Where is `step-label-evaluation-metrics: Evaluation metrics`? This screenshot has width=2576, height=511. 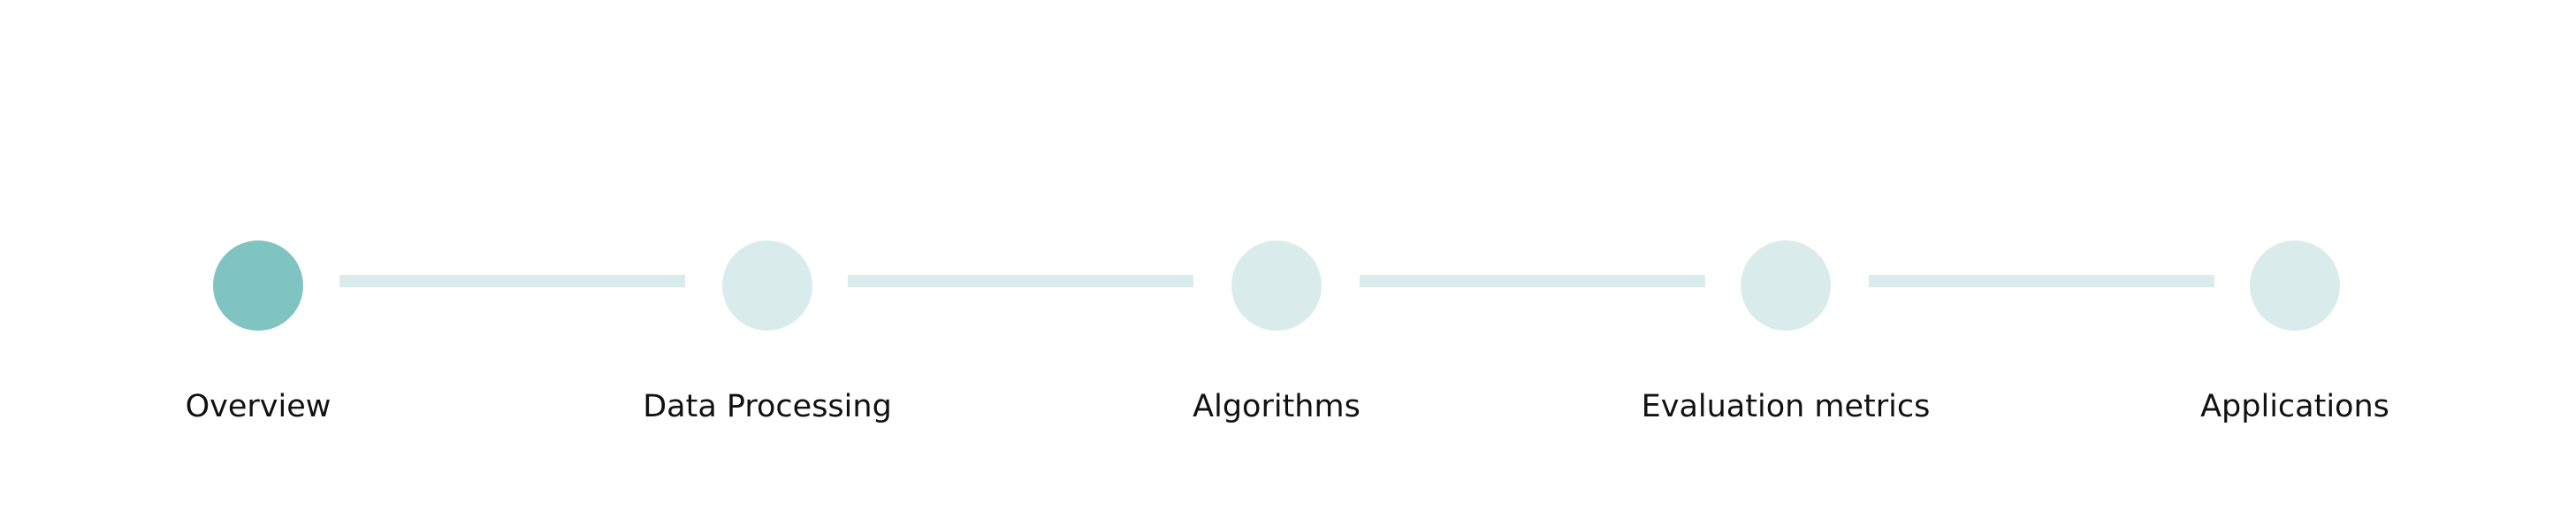 step-label-evaluation-metrics: Evaluation metrics is located at coordinates (1786, 407).